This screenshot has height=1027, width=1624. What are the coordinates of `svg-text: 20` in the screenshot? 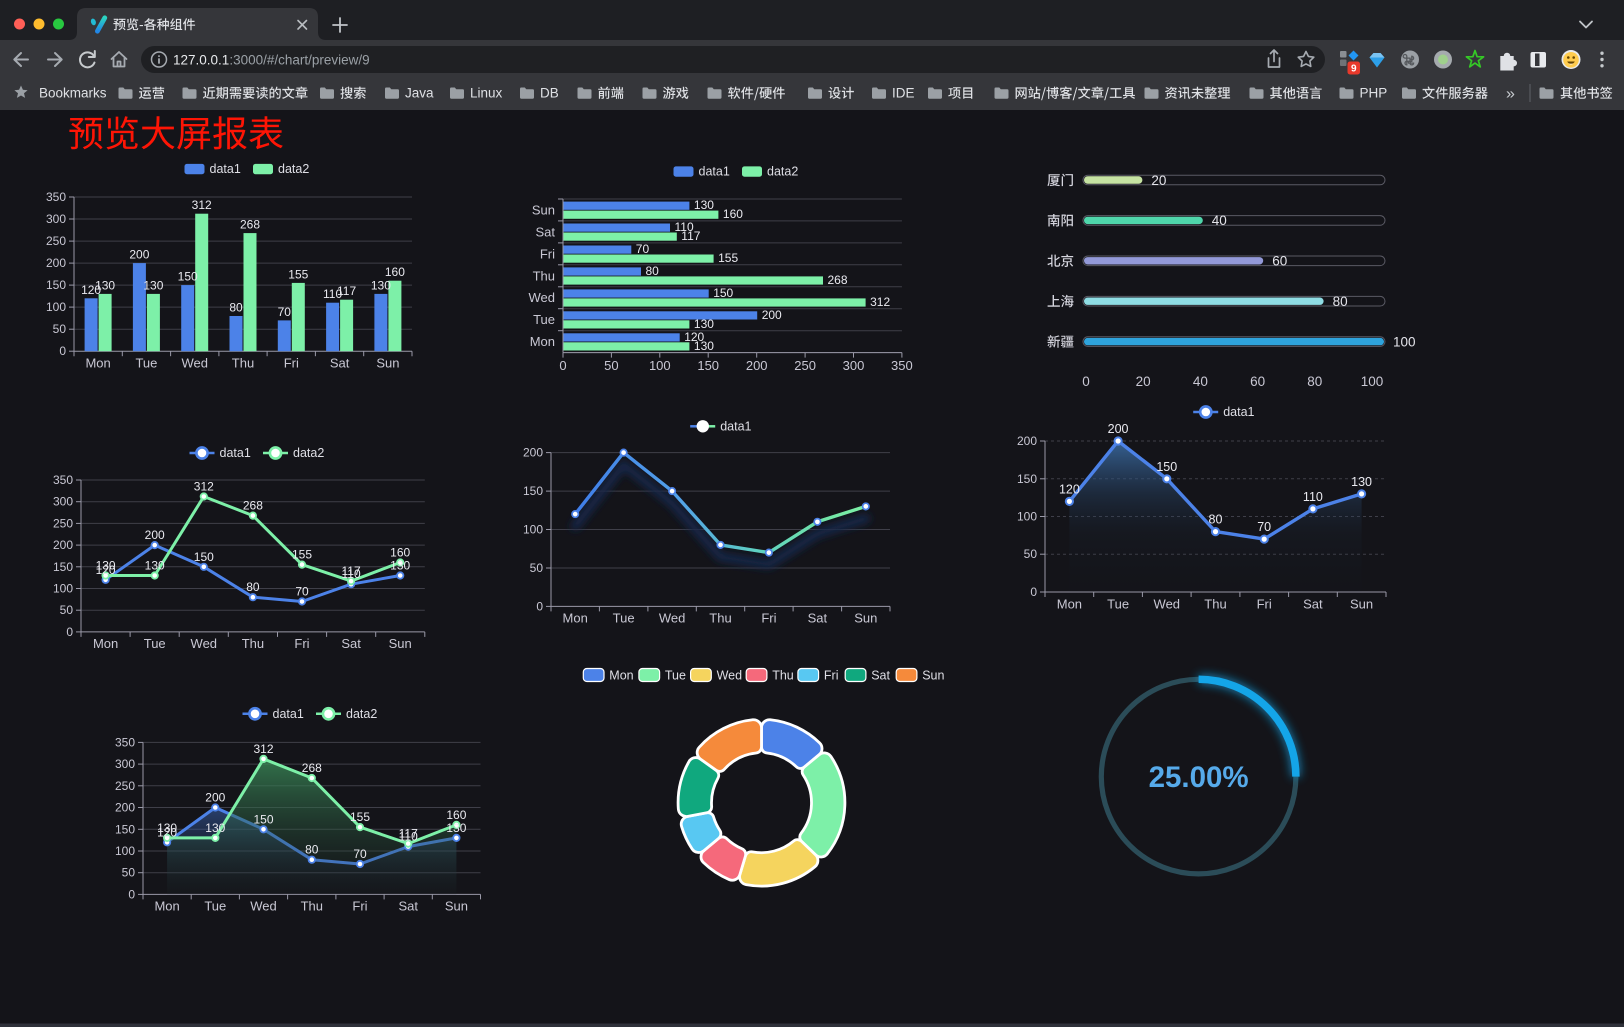 It's located at (1143, 381).